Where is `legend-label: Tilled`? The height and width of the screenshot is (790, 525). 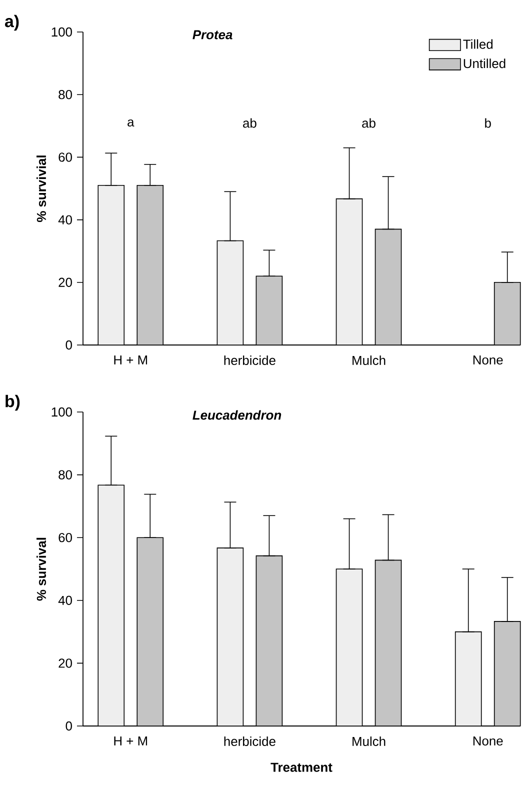 legend-label: Tilled is located at coordinates (478, 44).